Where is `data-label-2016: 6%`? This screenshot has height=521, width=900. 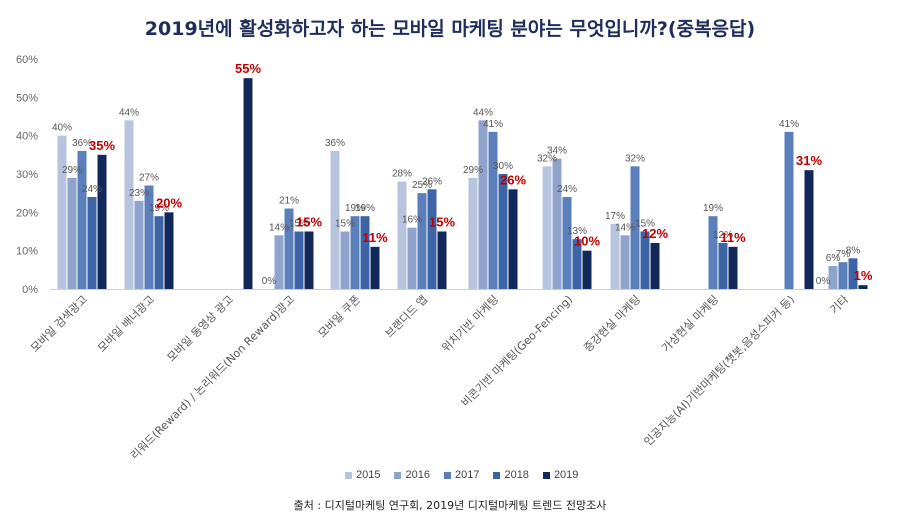 data-label-2016: 6% is located at coordinates (833, 258).